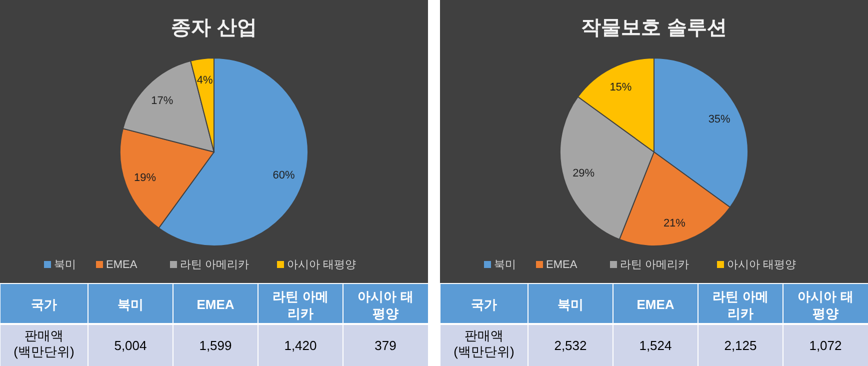 This screenshot has height=366, width=868. I want to click on data-label: 17%, so click(162, 101).